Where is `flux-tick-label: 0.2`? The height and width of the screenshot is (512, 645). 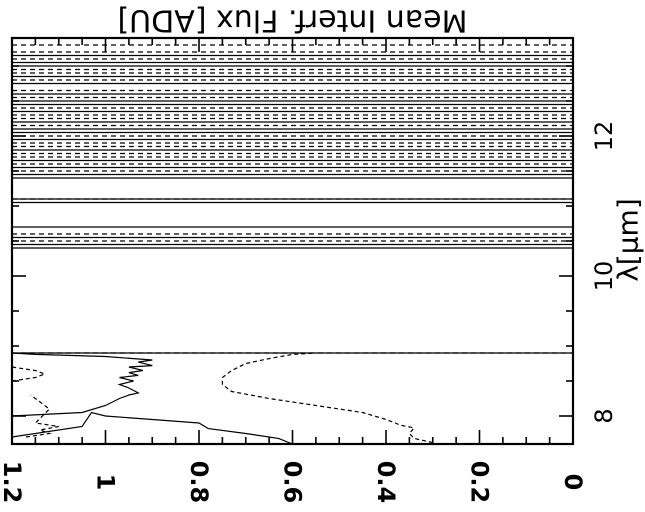 flux-tick-label: 0.2 is located at coordinates (480, 482).